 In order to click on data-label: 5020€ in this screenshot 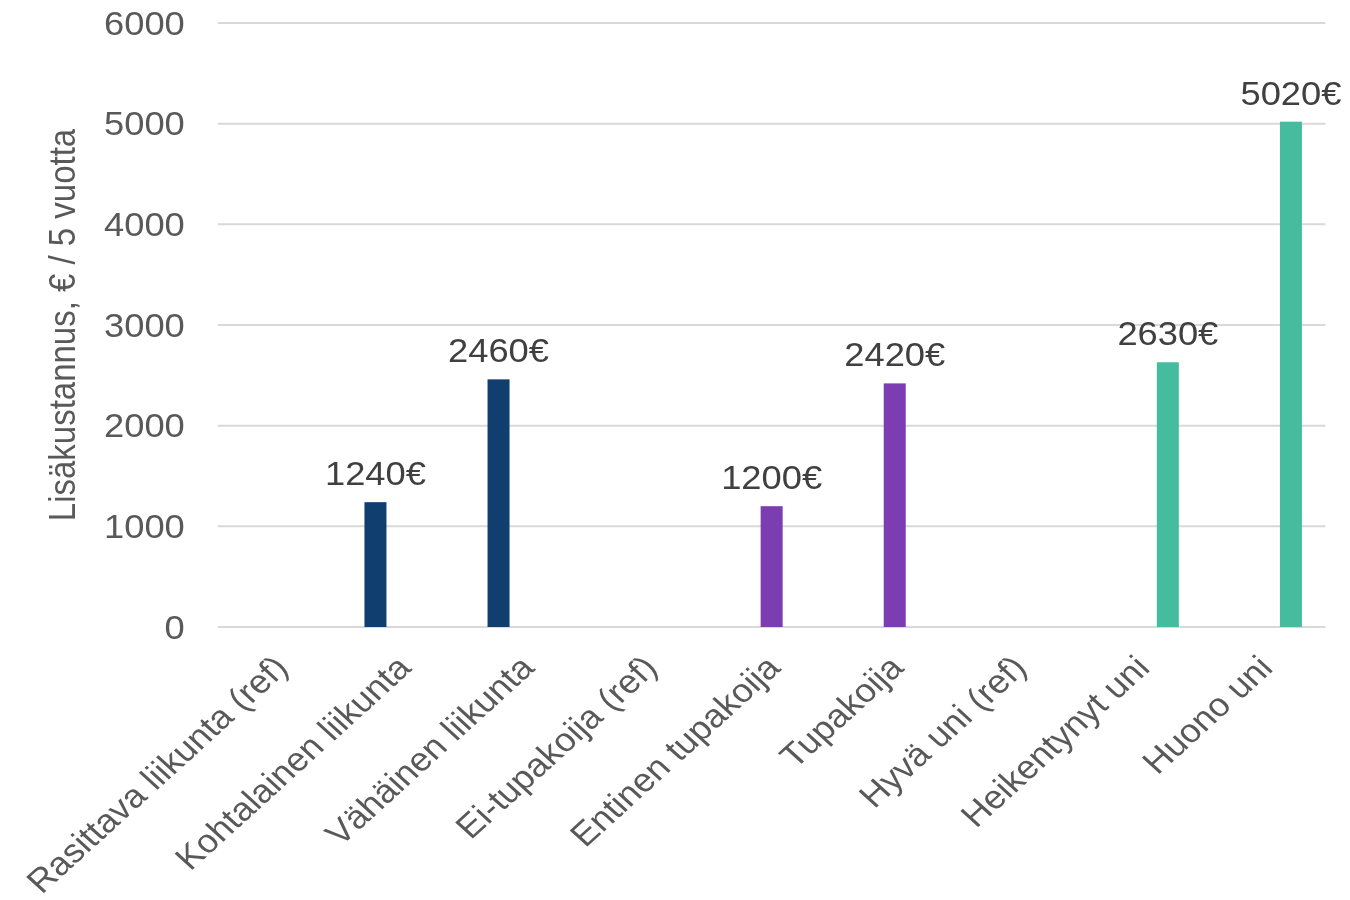, I will do `click(1291, 93)`.